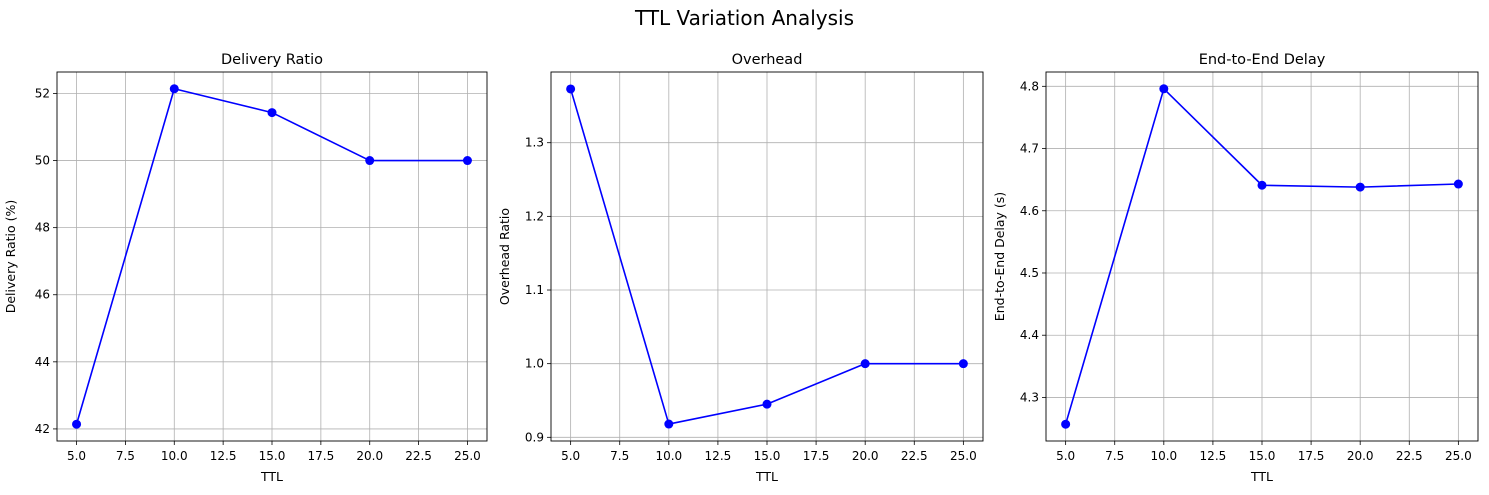 This screenshot has height=495, width=1489. I want to click on y-tick-label: 48, so click(42, 228).